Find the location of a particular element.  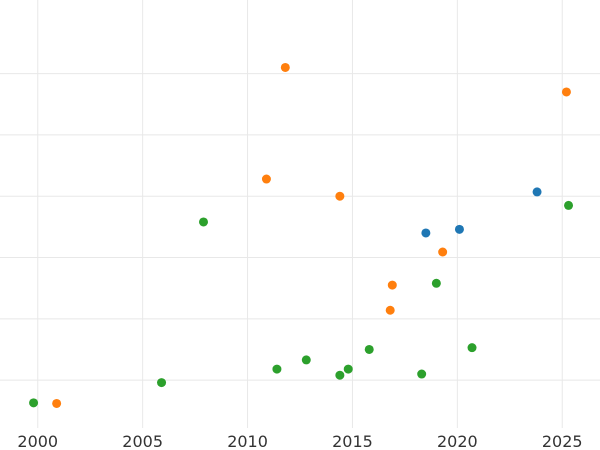

x-axis-tick-labels: 2000 2005 2010 2015 2020 2025 is located at coordinates (299, 441).